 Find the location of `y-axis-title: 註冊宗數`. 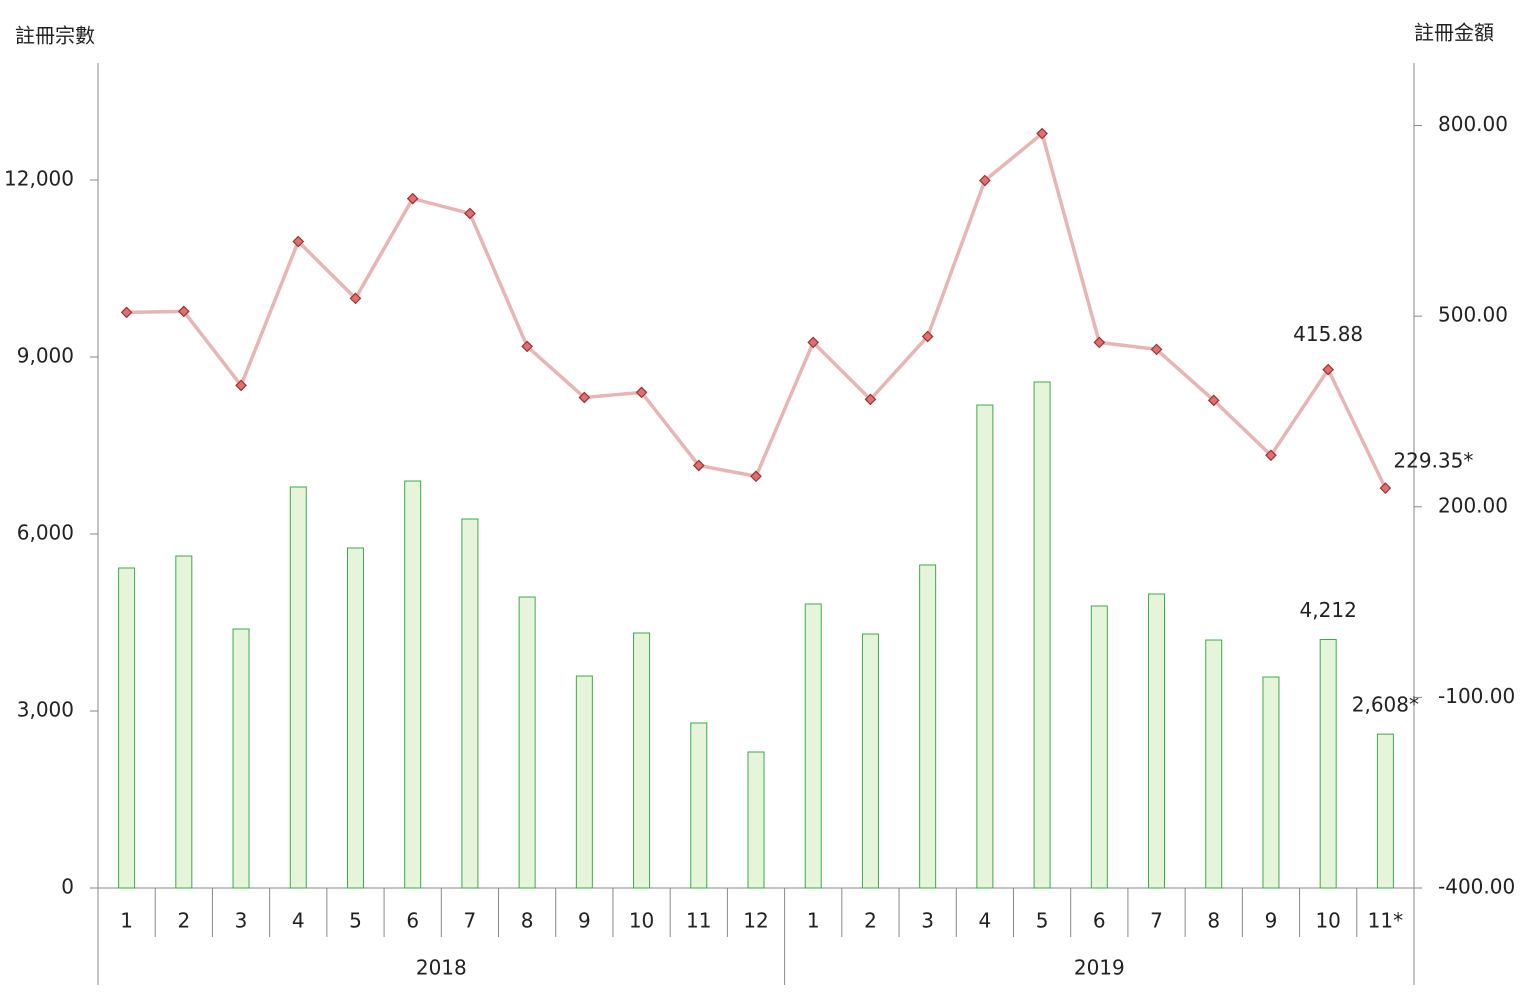

y-axis-title: 註冊宗數 is located at coordinates (55, 36).